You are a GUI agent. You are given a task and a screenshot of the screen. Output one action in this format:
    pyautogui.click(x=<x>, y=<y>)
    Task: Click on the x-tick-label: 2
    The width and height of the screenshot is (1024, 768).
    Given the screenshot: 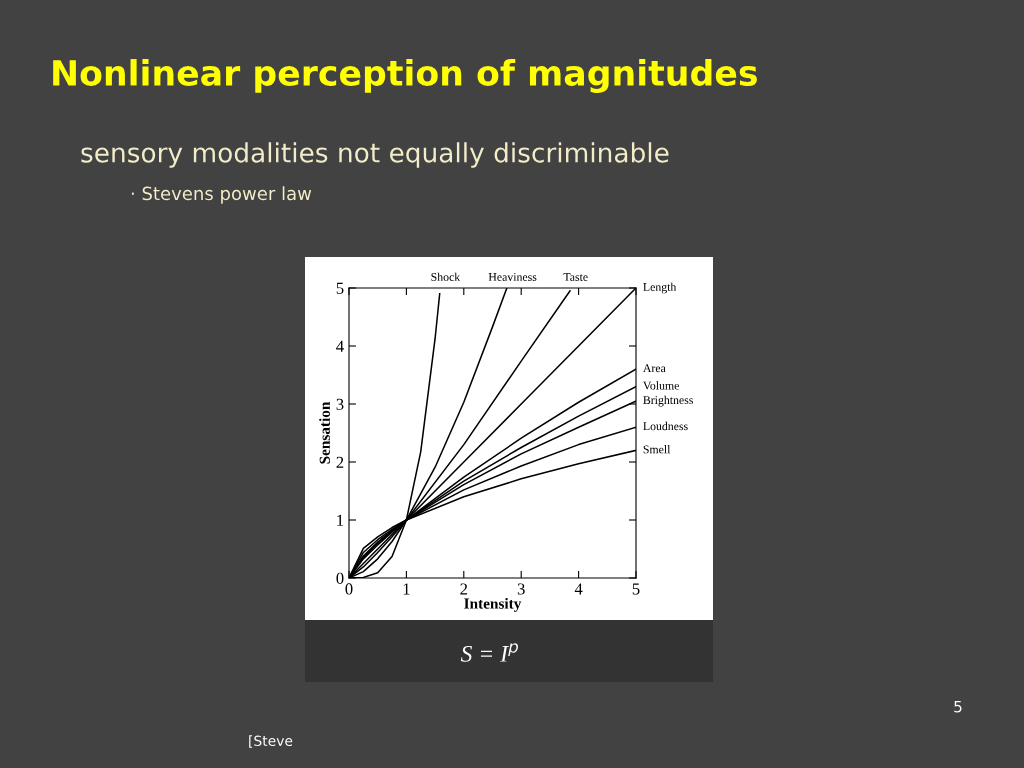 What is the action you would take?
    pyautogui.click(x=464, y=589)
    